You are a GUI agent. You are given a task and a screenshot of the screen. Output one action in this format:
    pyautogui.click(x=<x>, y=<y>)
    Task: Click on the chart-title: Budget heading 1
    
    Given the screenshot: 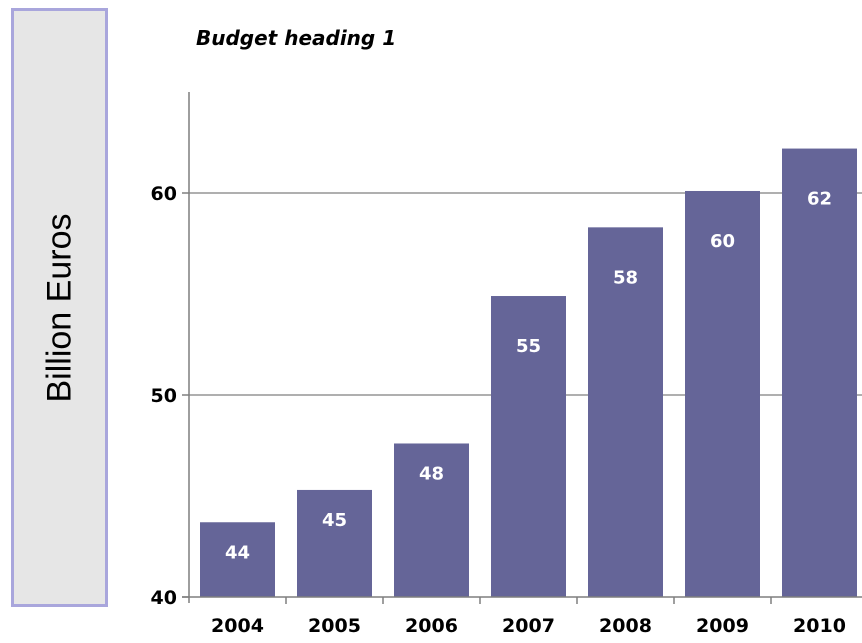 What is the action you would take?
    pyautogui.click(x=296, y=38)
    